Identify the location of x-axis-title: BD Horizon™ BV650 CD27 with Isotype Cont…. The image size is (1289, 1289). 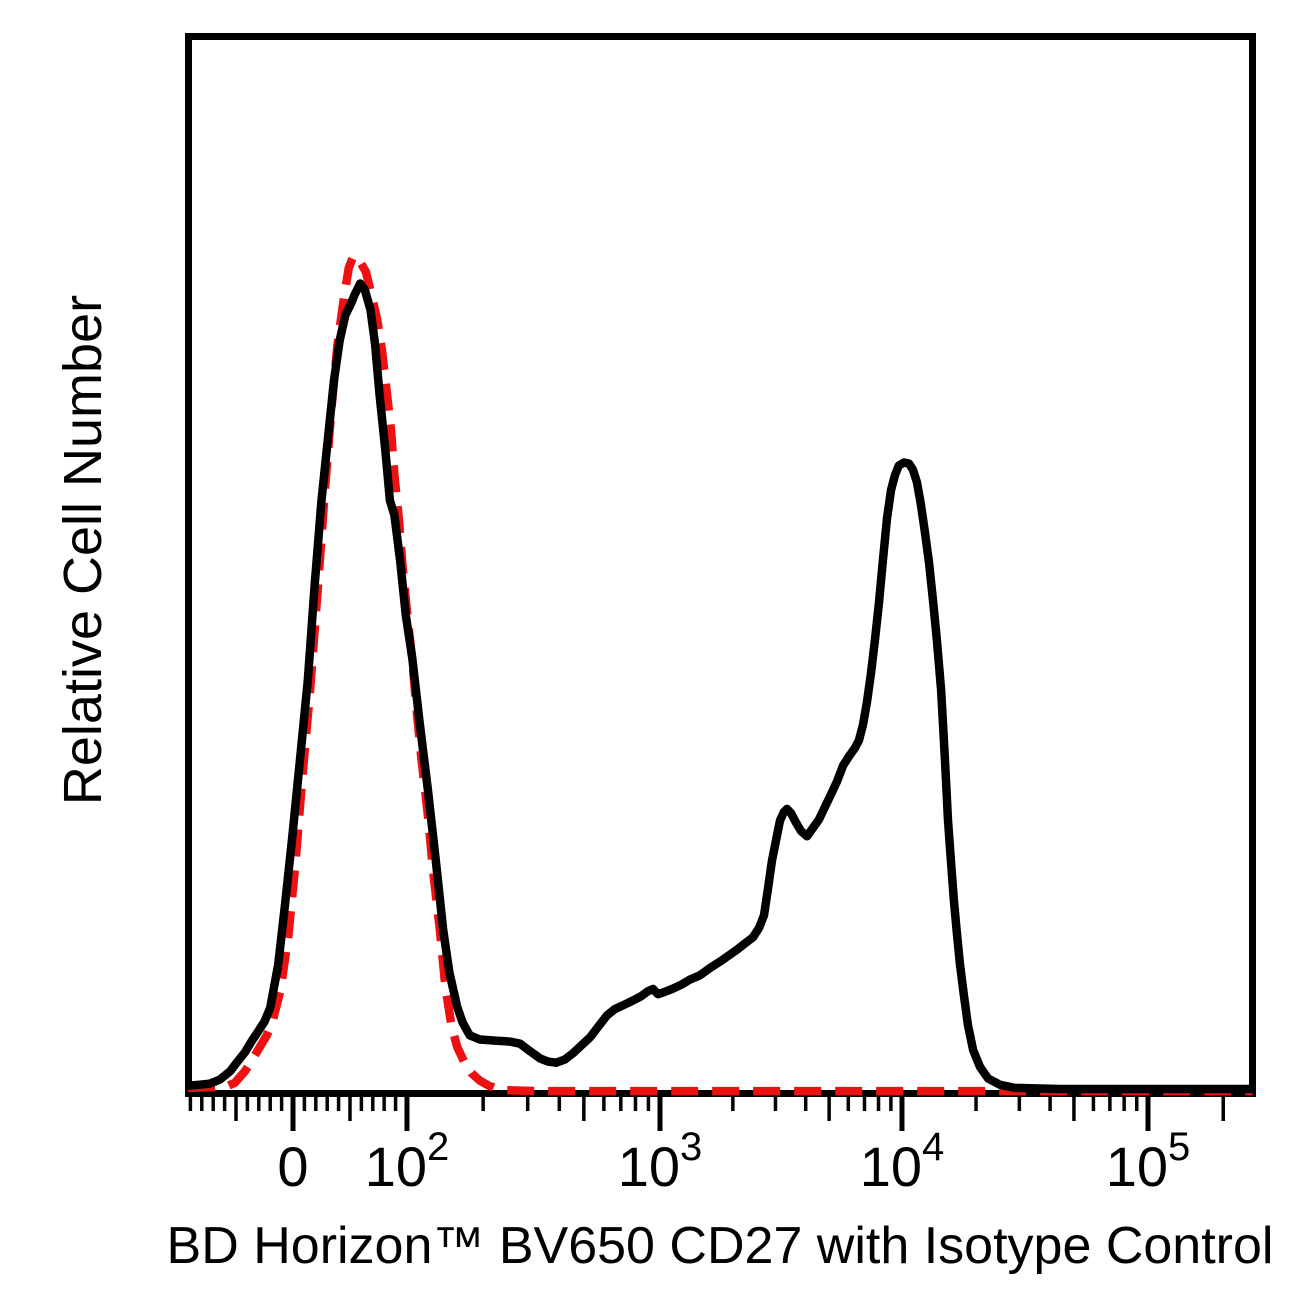
(720, 1246).